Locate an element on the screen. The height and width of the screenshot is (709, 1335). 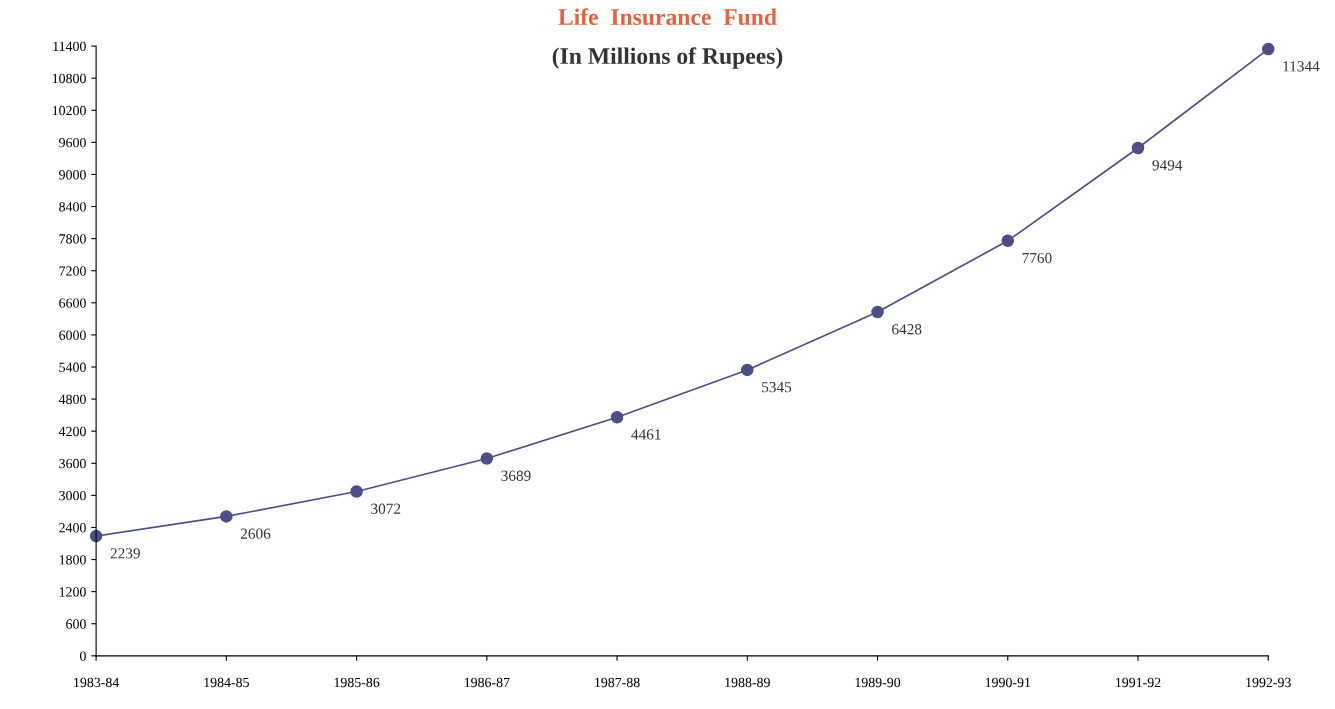
y-tick-label: 1800 is located at coordinates (72, 560).